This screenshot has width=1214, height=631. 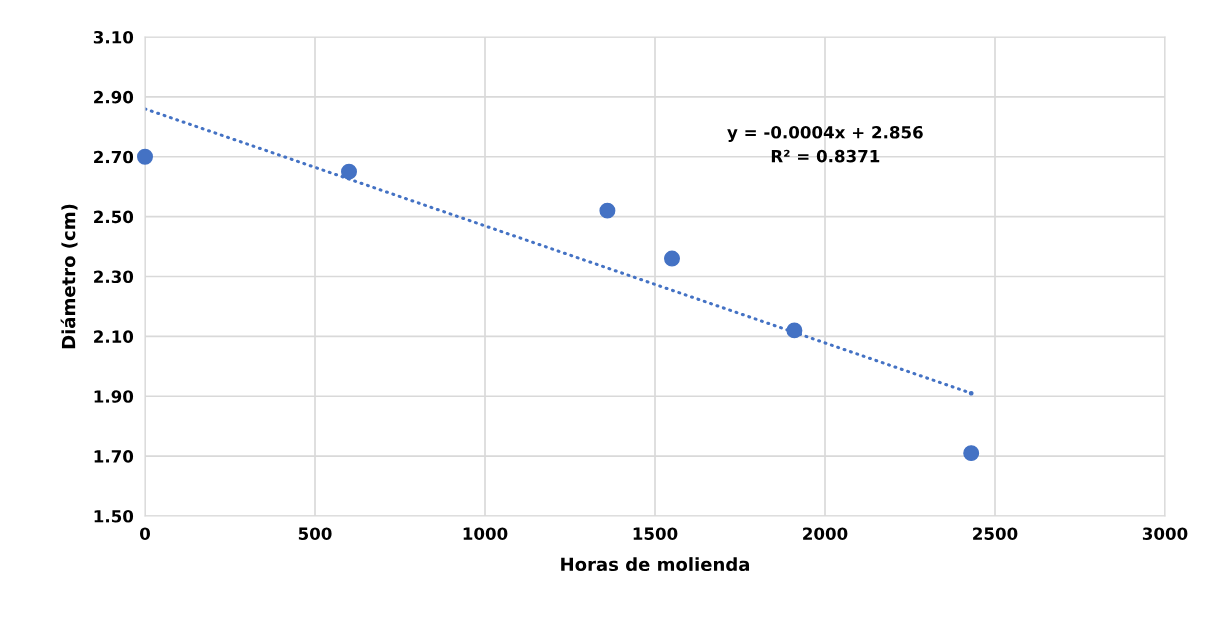 What do you see at coordinates (69, 276) in the screenshot?
I see `y-axis-title: Diámetro (cm)` at bounding box center [69, 276].